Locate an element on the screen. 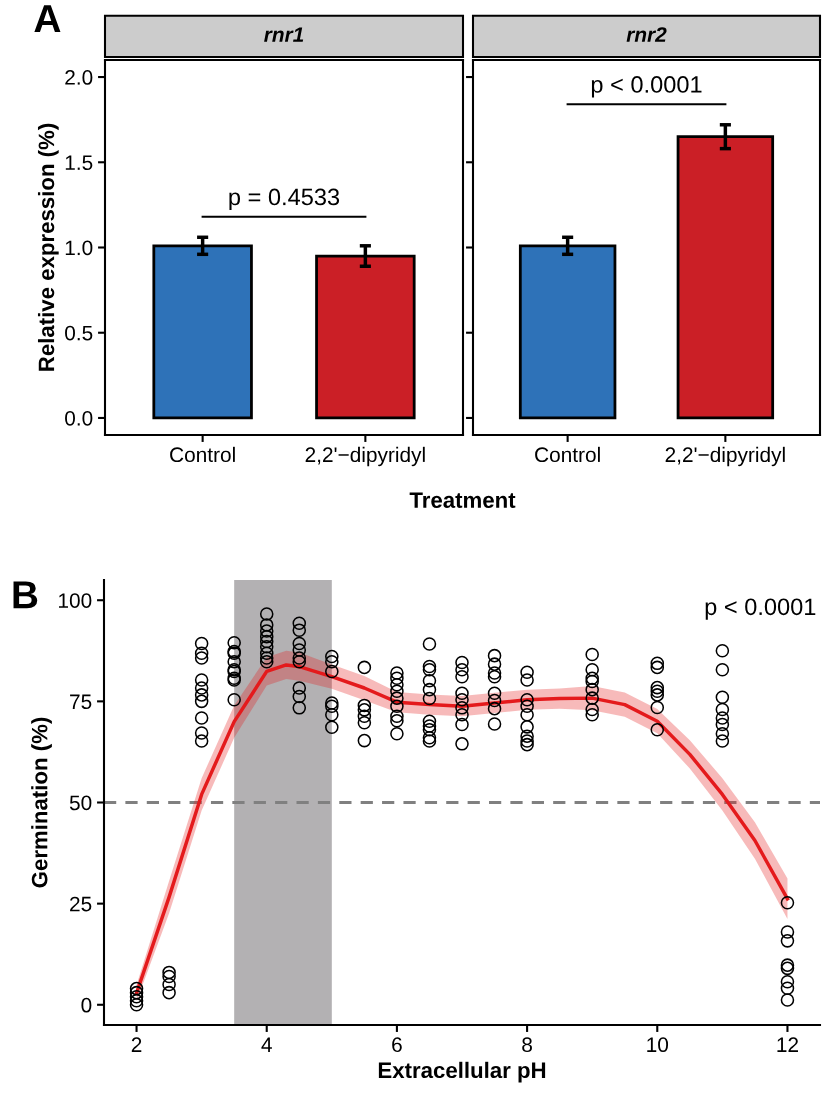 This screenshot has height=1097, width=823. x-tick-label: 6 is located at coordinates (397, 1045).